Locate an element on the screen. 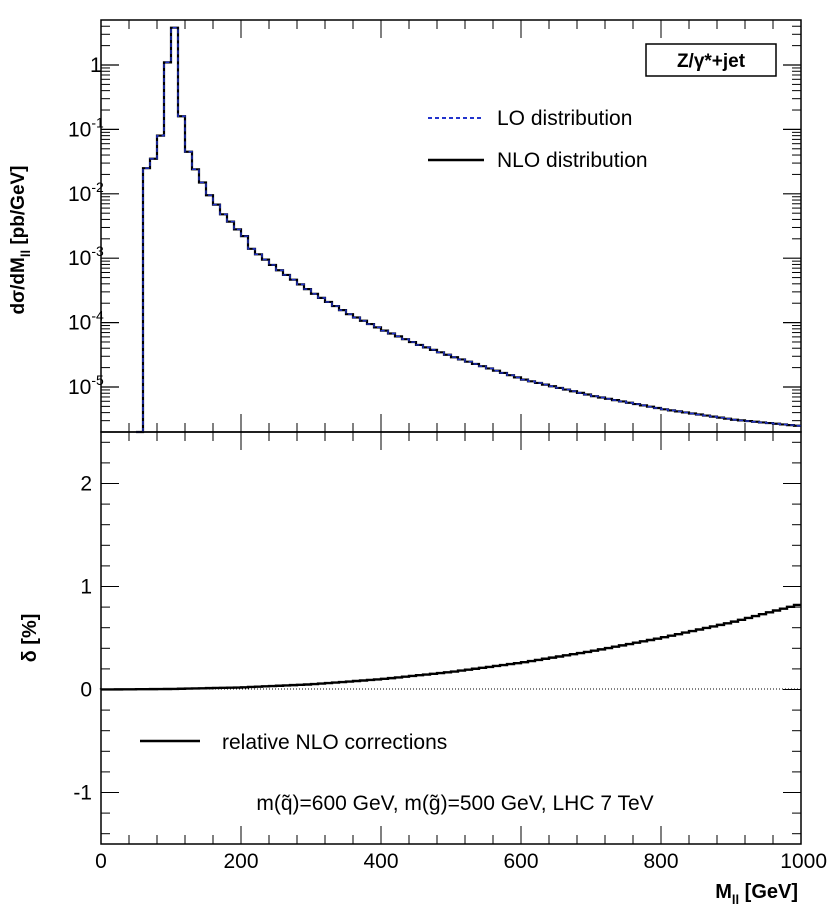 The image size is (830, 915). relative-nlo-curve is located at coordinates (450, 647).